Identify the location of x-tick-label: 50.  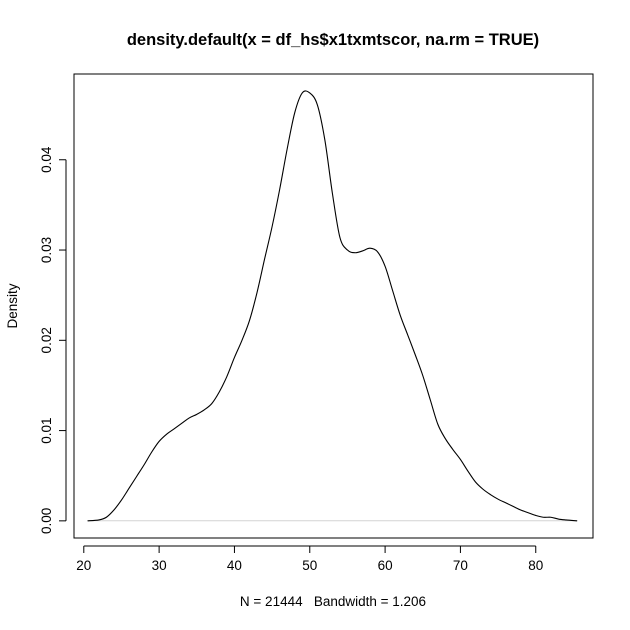
(309, 565).